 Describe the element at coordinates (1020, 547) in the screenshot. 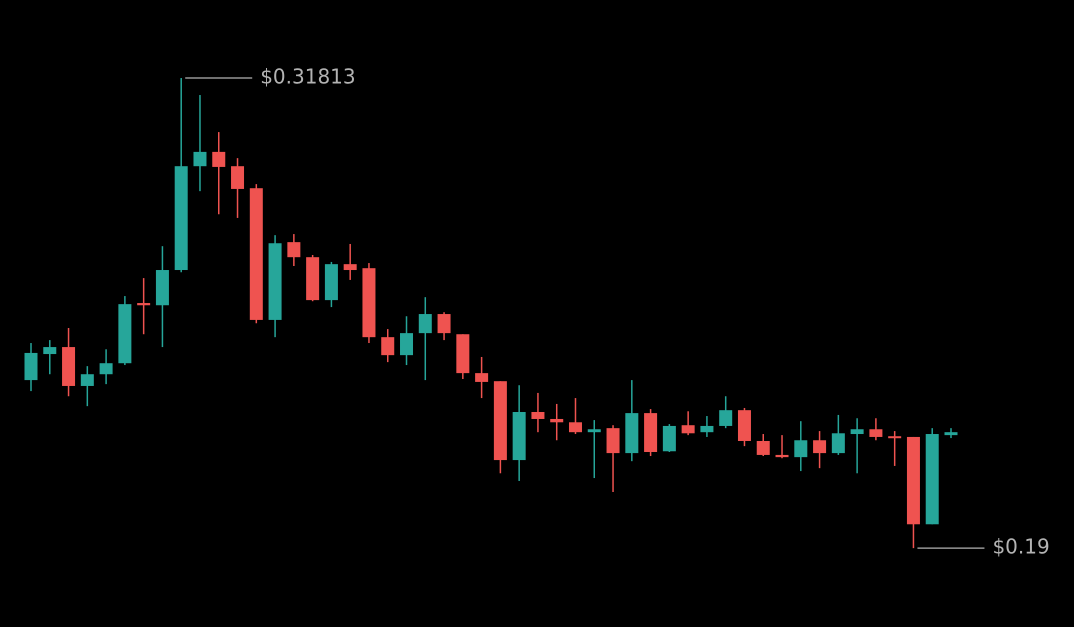

I see `annotation-label: $0.19` at that location.